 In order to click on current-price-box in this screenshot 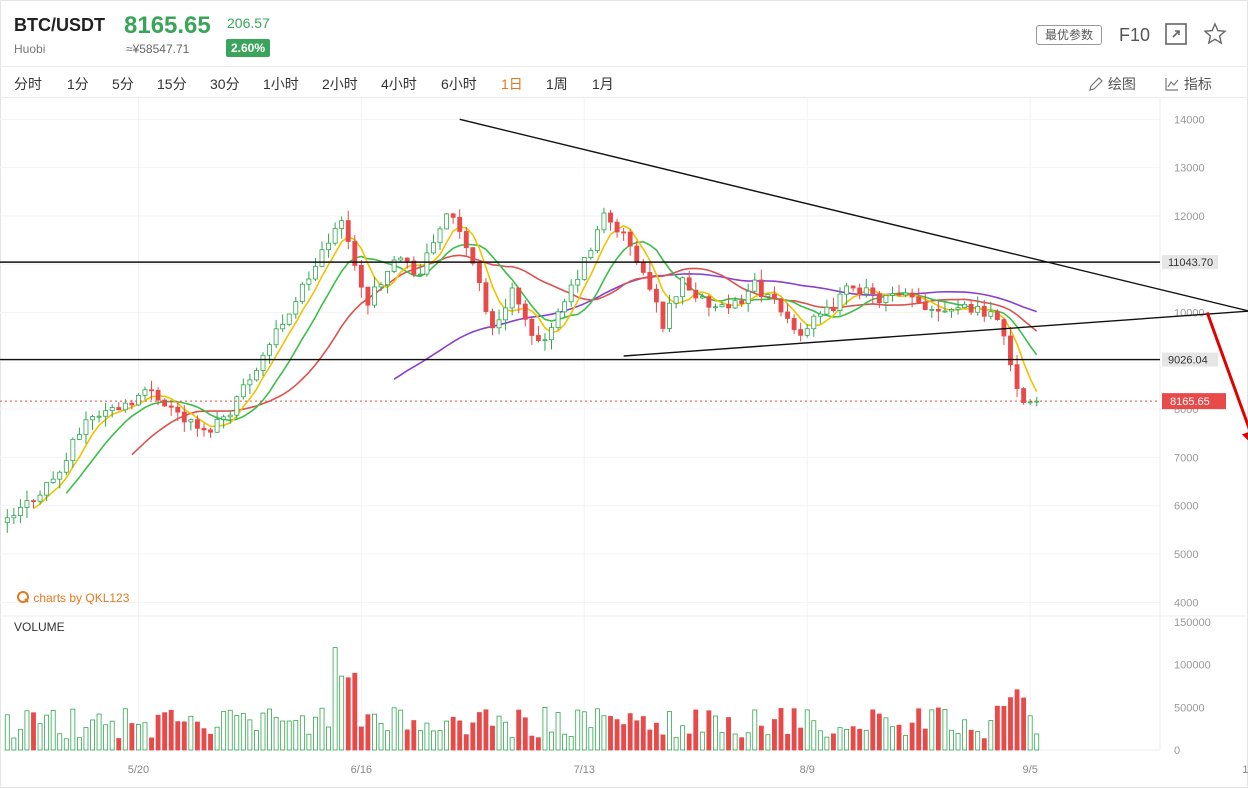, I will do `click(1194, 401)`.